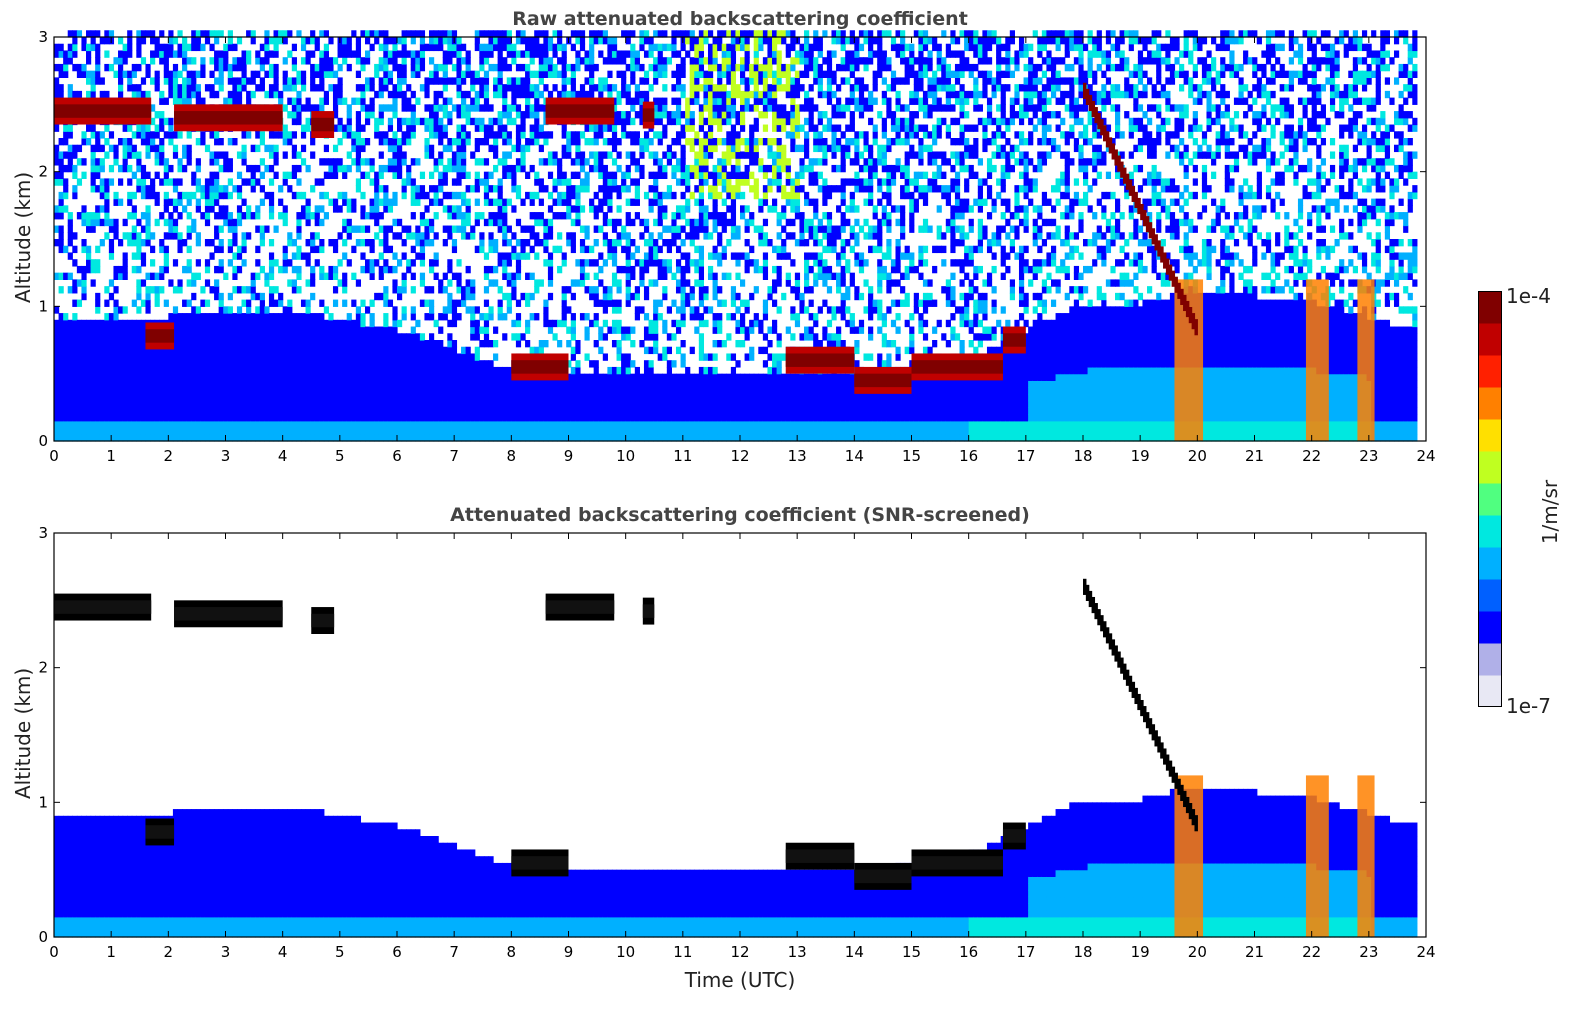  I want to click on colorbar-max-label: 1e-4, so click(1528, 296).